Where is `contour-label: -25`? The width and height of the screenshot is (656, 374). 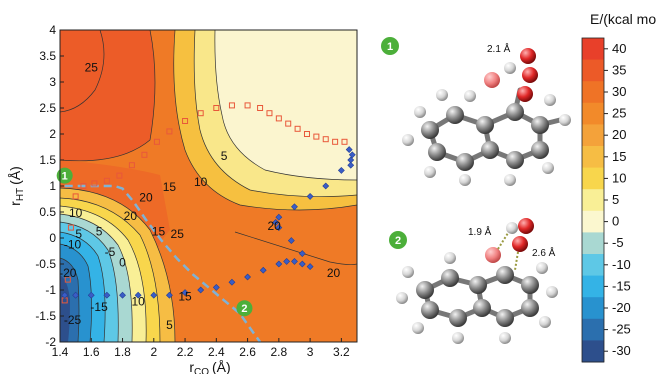 contour-label: -25 is located at coordinates (73, 320).